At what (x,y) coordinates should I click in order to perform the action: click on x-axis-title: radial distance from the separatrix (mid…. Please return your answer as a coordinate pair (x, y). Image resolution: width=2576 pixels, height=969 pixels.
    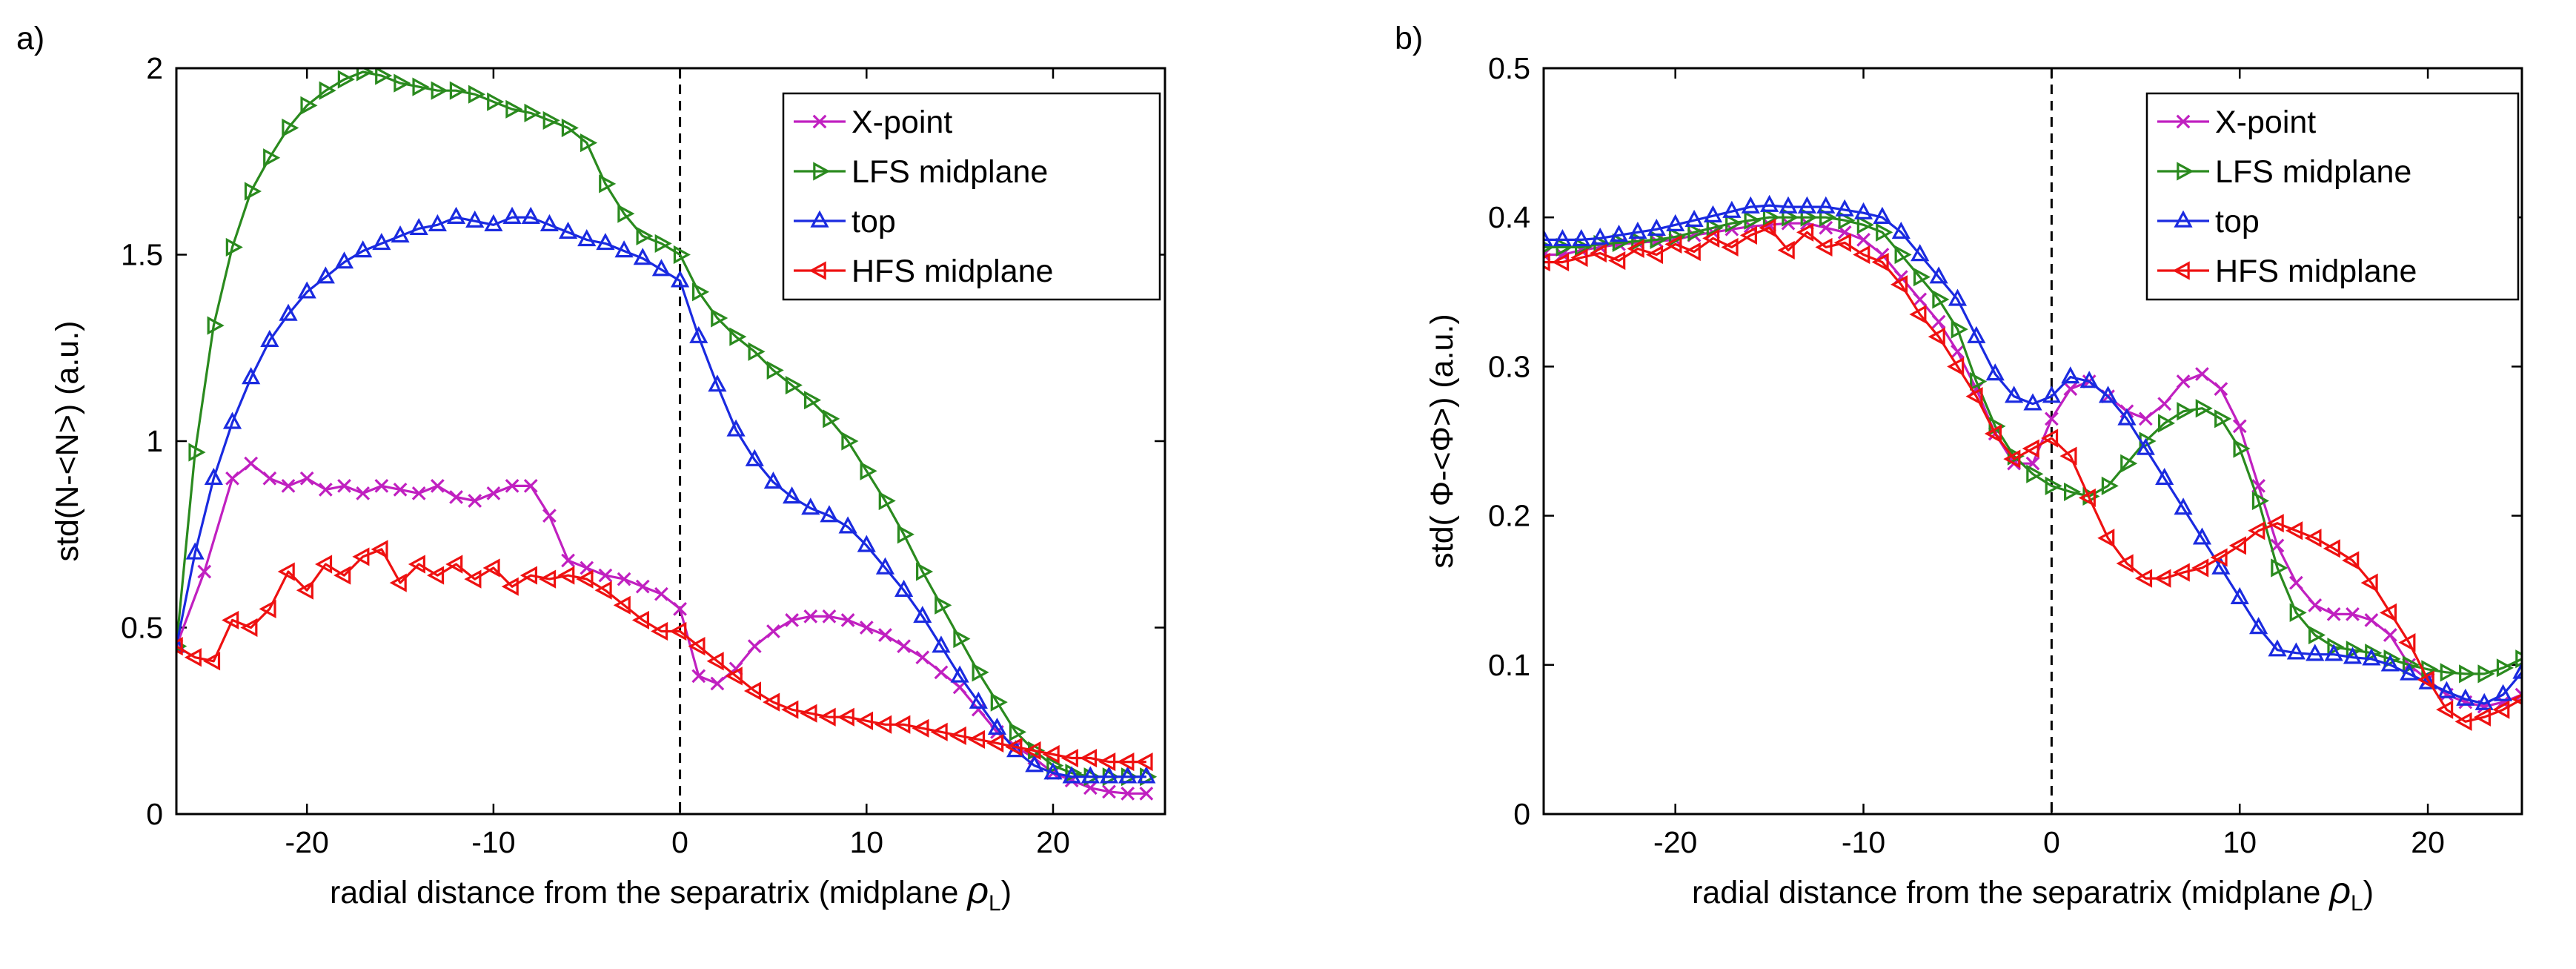
    Looking at the image, I should click on (2033, 893).